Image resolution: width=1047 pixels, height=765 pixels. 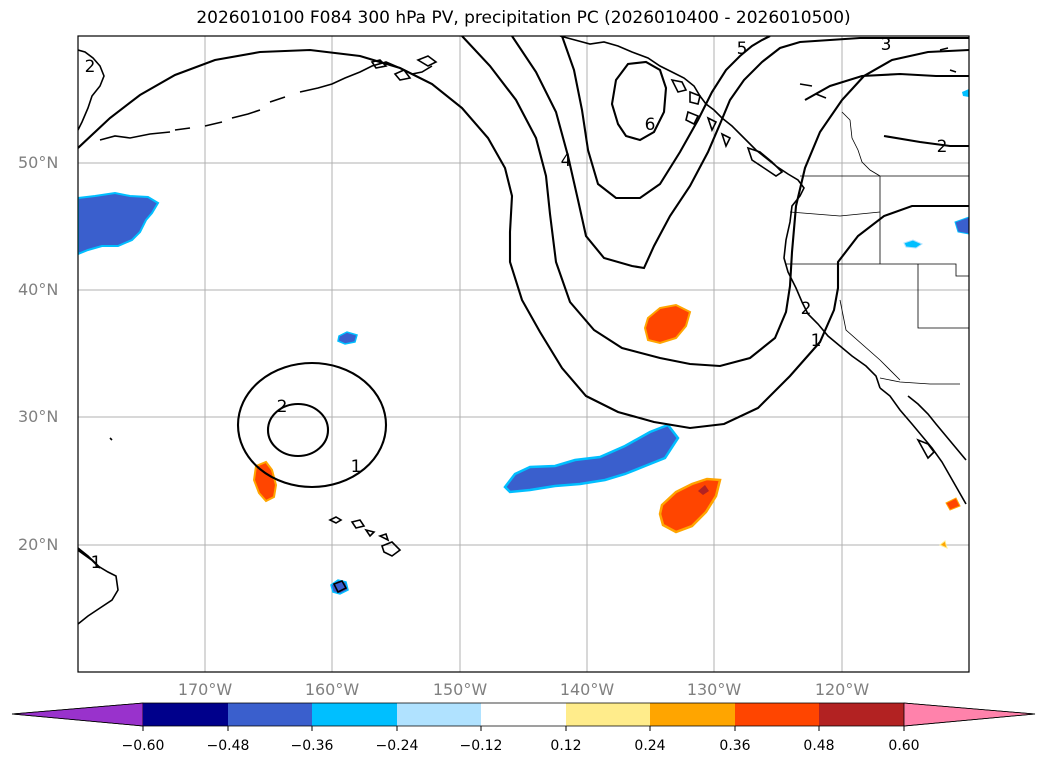 I want to click on colorbar-tick-label: 0.48, so click(x=819, y=746).